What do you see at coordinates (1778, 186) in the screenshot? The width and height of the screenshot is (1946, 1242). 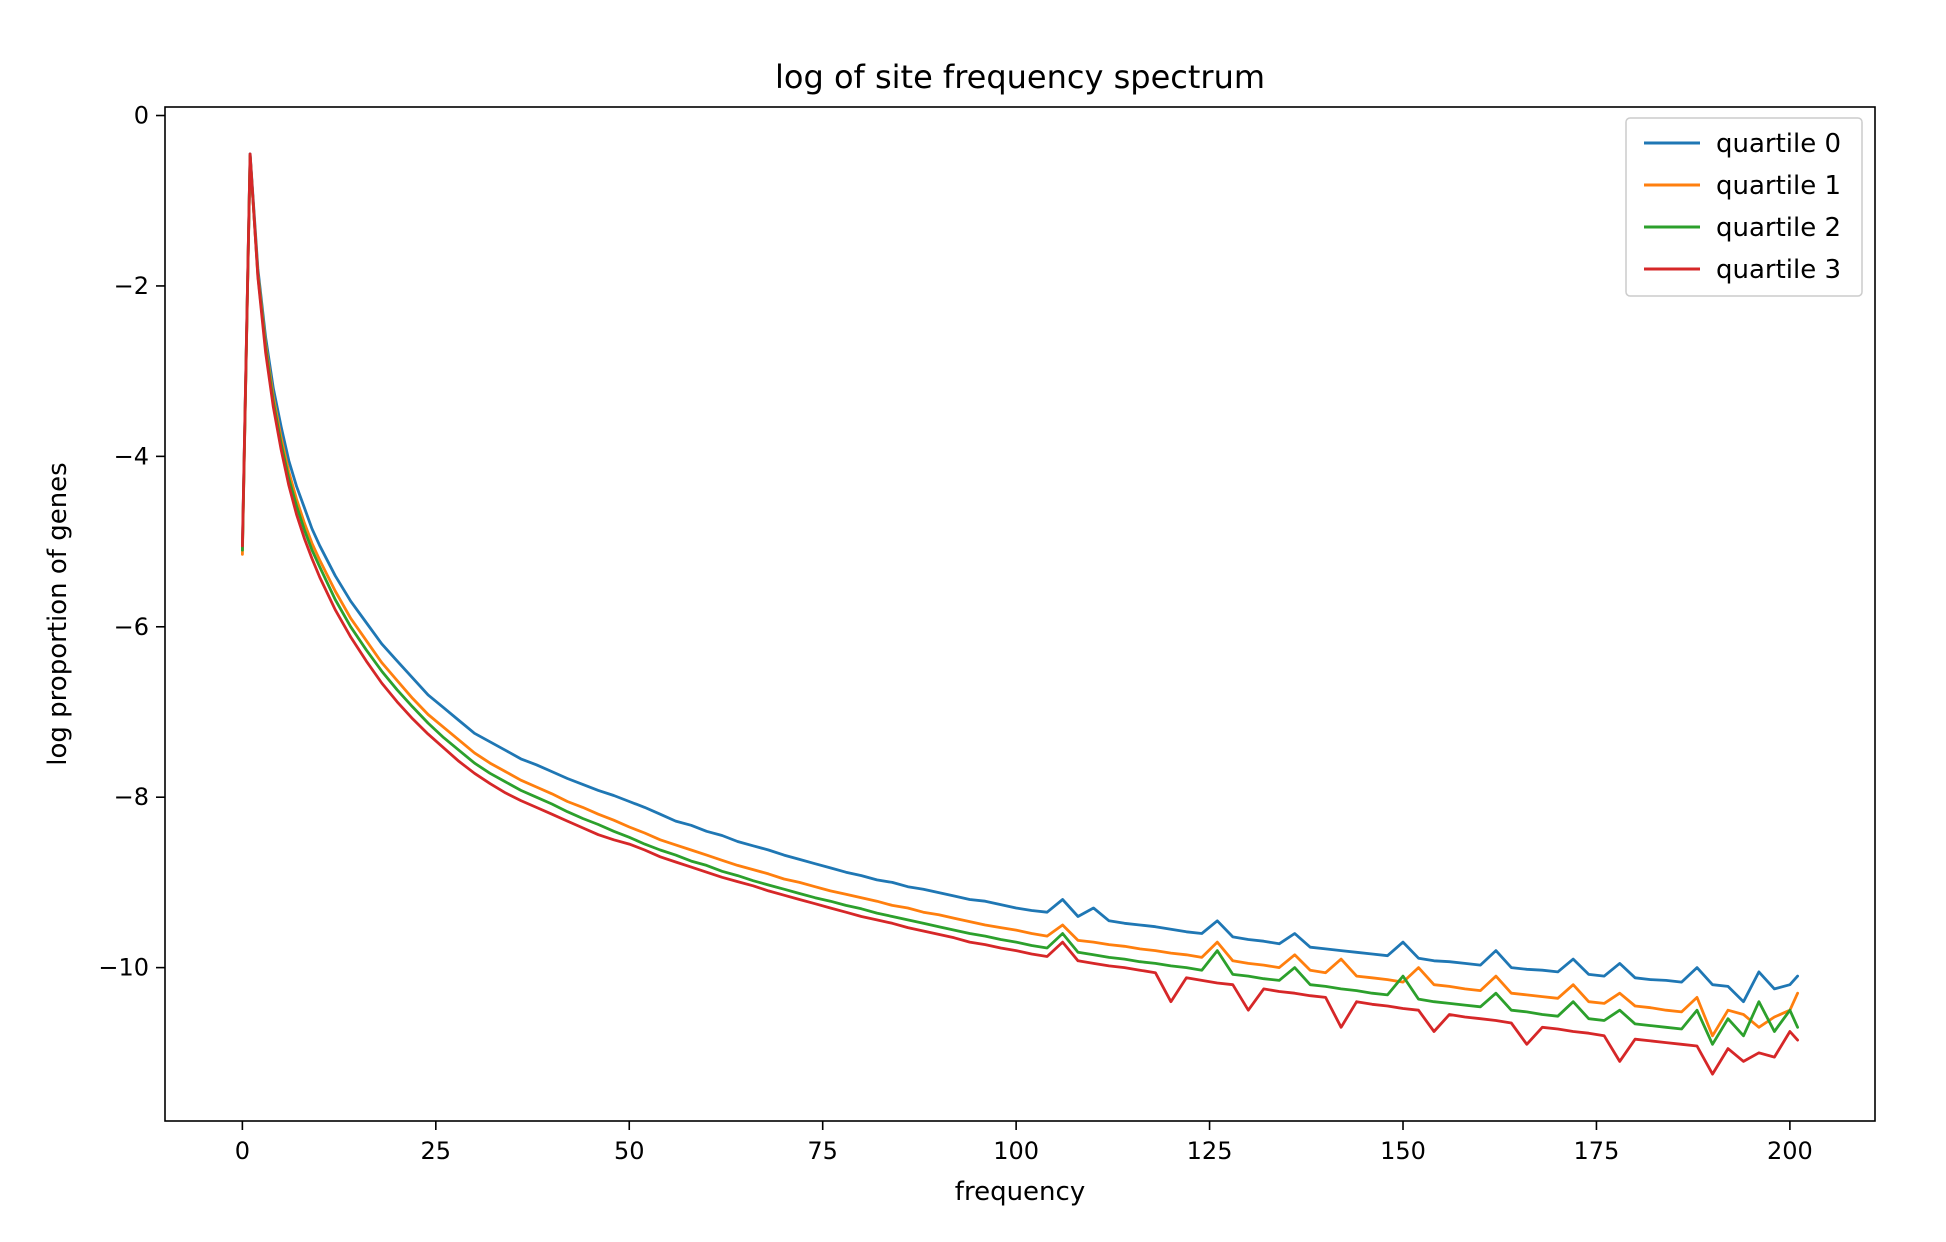 I see `legend-label-1: quartile 1` at bounding box center [1778, 186].